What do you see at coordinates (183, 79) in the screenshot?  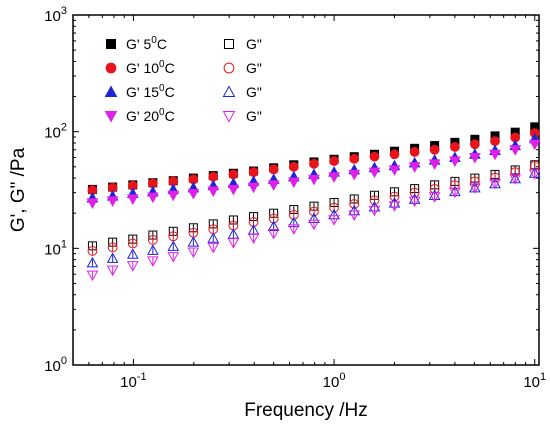 I see `legend: G' 50C G' 100C G' 150C G' 200C G" G" G" G"` at bounding box center [183, 79].